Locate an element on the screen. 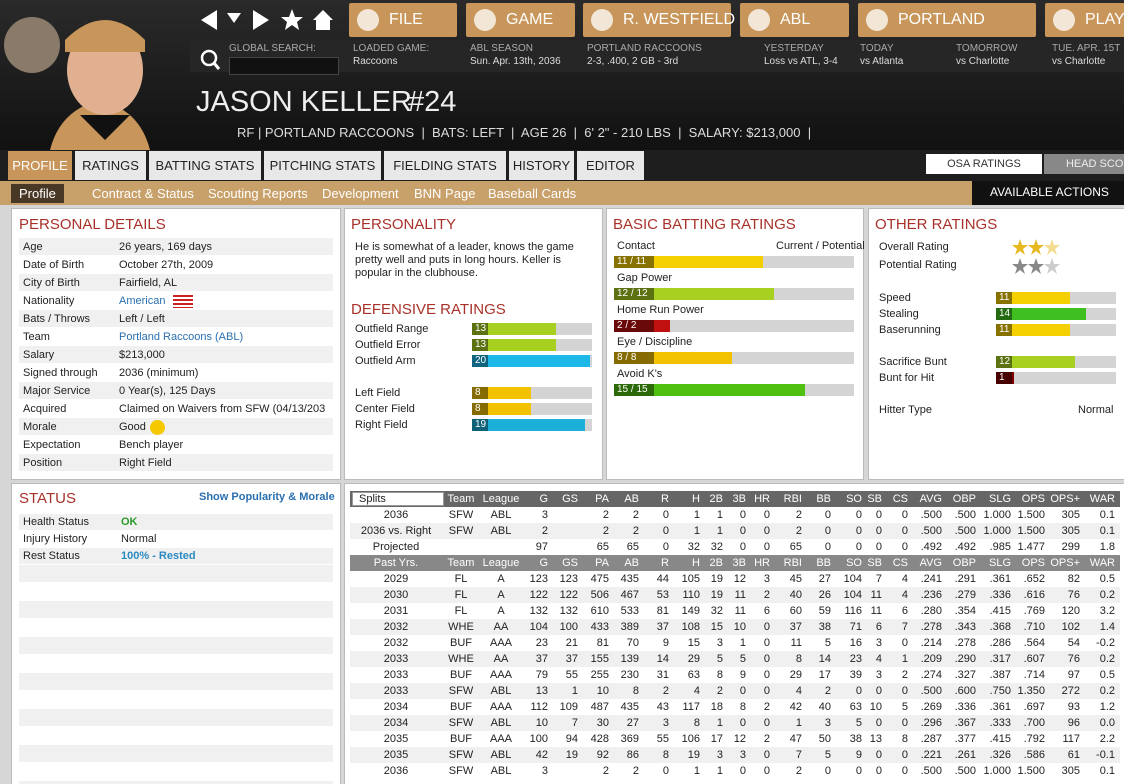 The image size is (1124, 784). nav-button-label: GAME is located at coordinates (530, 19).